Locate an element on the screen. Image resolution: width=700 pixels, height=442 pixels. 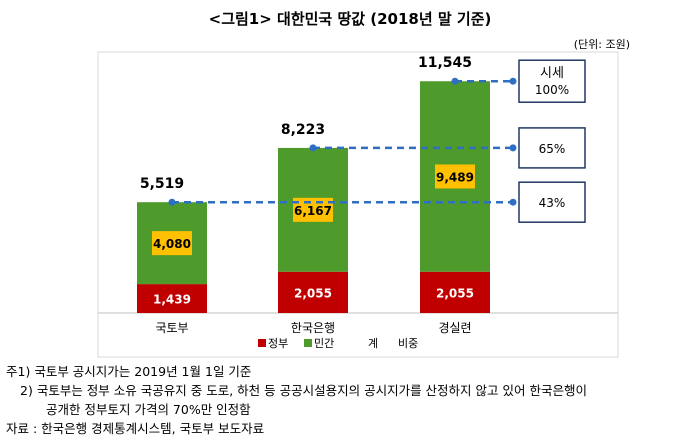
legend-label-ratio: 비중 is located at coordinates (408, 343).